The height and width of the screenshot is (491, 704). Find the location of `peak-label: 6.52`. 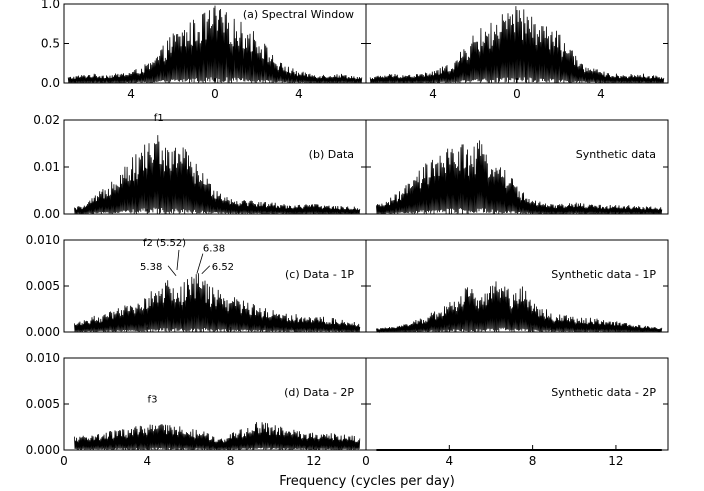

peak-label: 6.52 is located at coordinates (223, 267).